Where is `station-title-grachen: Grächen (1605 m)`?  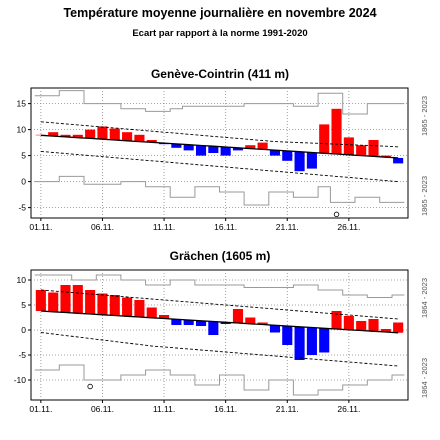
station-title-grachen: Grächen (1605 m) is located at coordinates (220, 256).